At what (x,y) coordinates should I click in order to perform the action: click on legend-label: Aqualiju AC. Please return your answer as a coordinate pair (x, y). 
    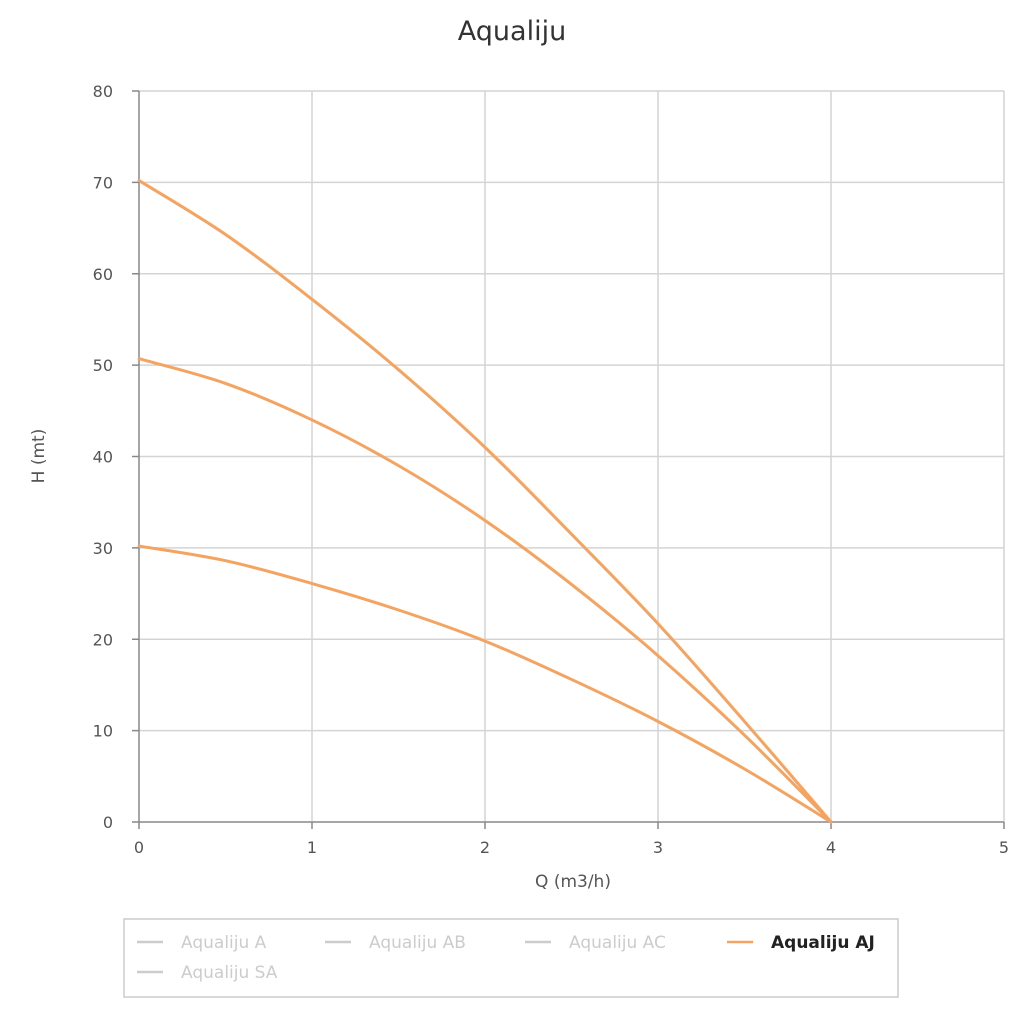
    Looking at the image, I should click on (617, 943).